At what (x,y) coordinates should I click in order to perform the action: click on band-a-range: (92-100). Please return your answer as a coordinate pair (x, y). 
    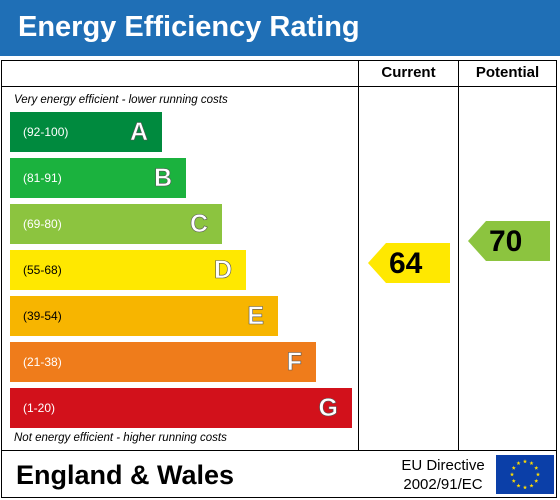
    Looking at the image, I should click on (46, 132).